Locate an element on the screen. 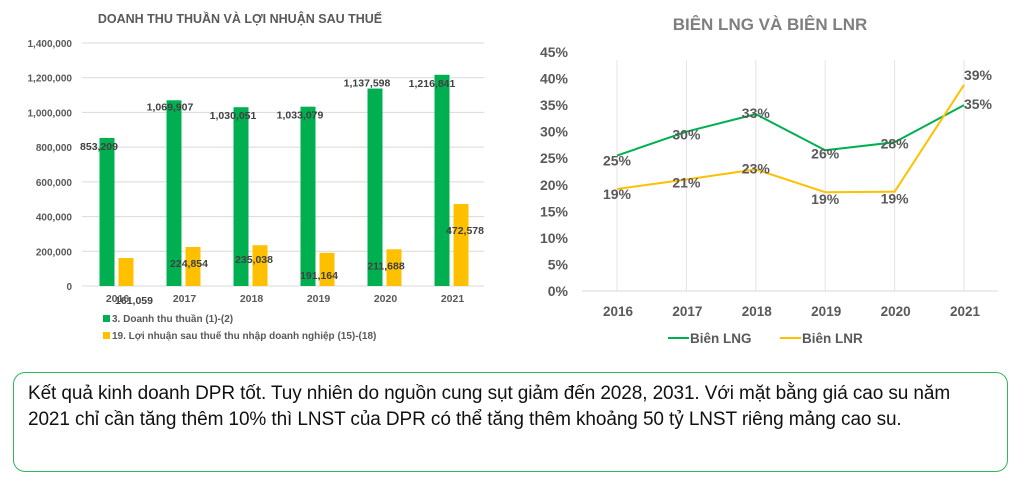 The height and width of the screenshot is (484, 1024). y-tick-label: 200,000 is located at coordinates (54, 252).